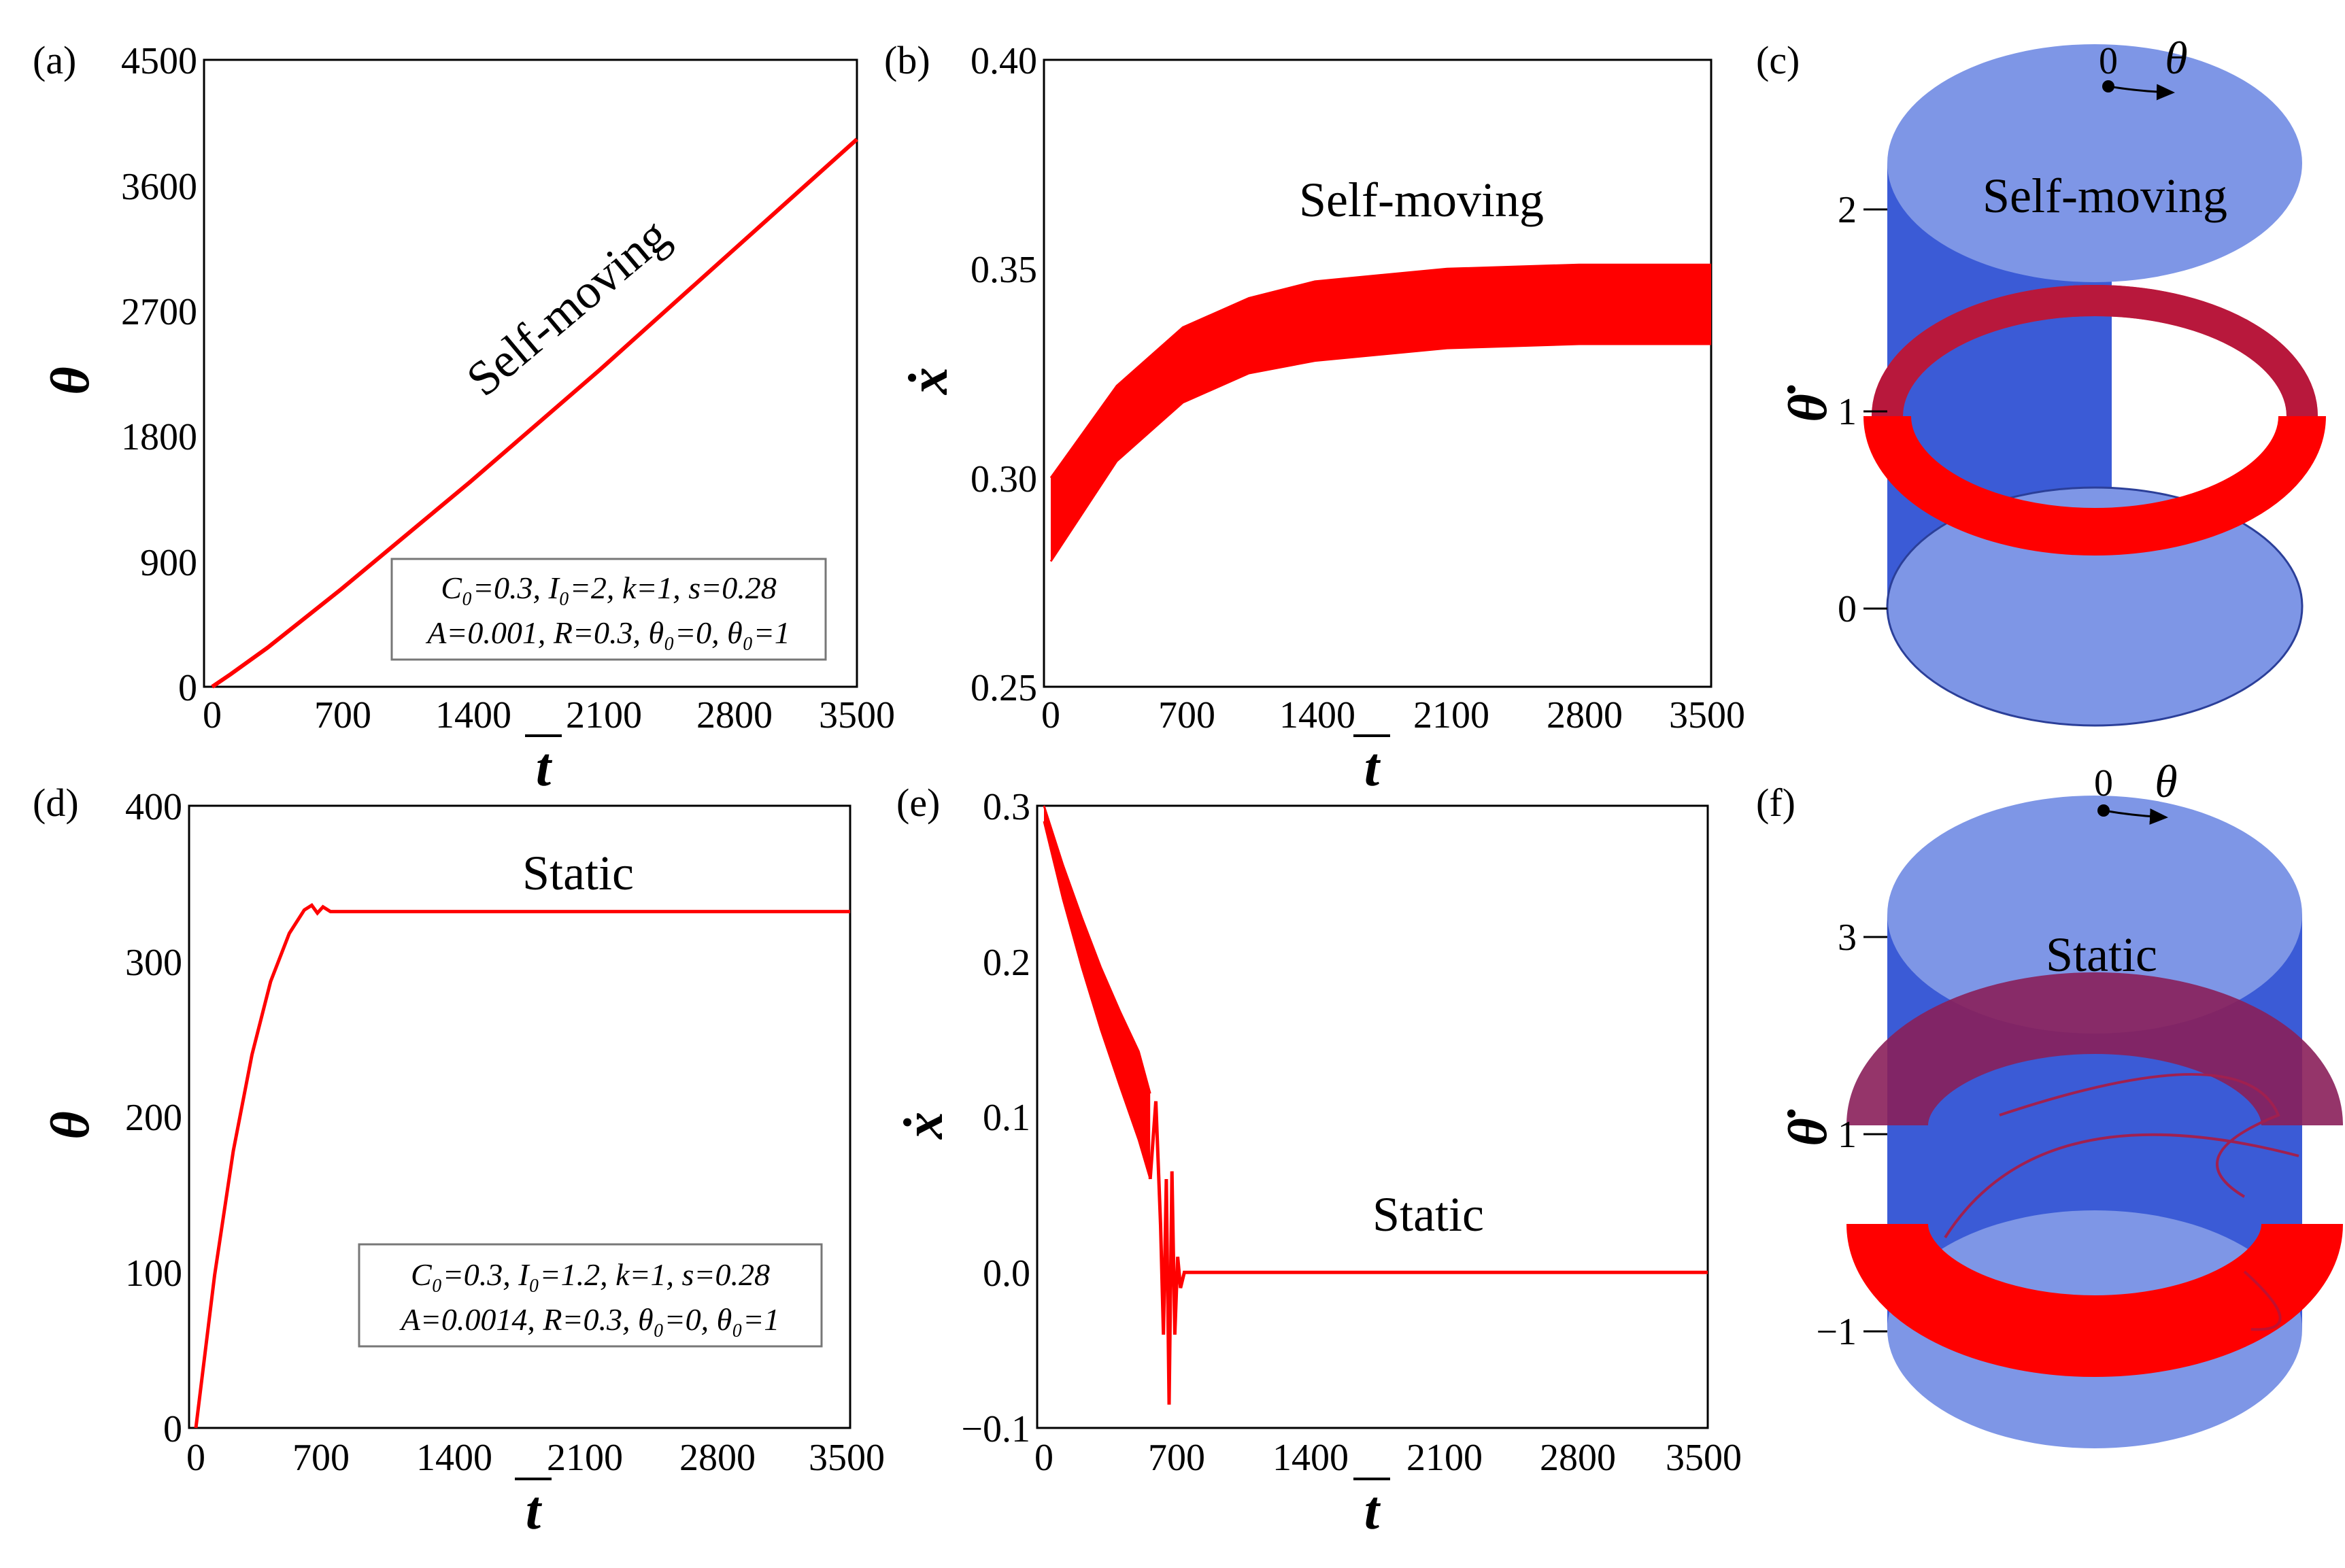 The height and width of the screenshot is (1568, 2345). What do you see at coordinates (1372, 768) in the screenshot?
I see `panel-b-xlabel: t` at bounding box center [1372, 768].